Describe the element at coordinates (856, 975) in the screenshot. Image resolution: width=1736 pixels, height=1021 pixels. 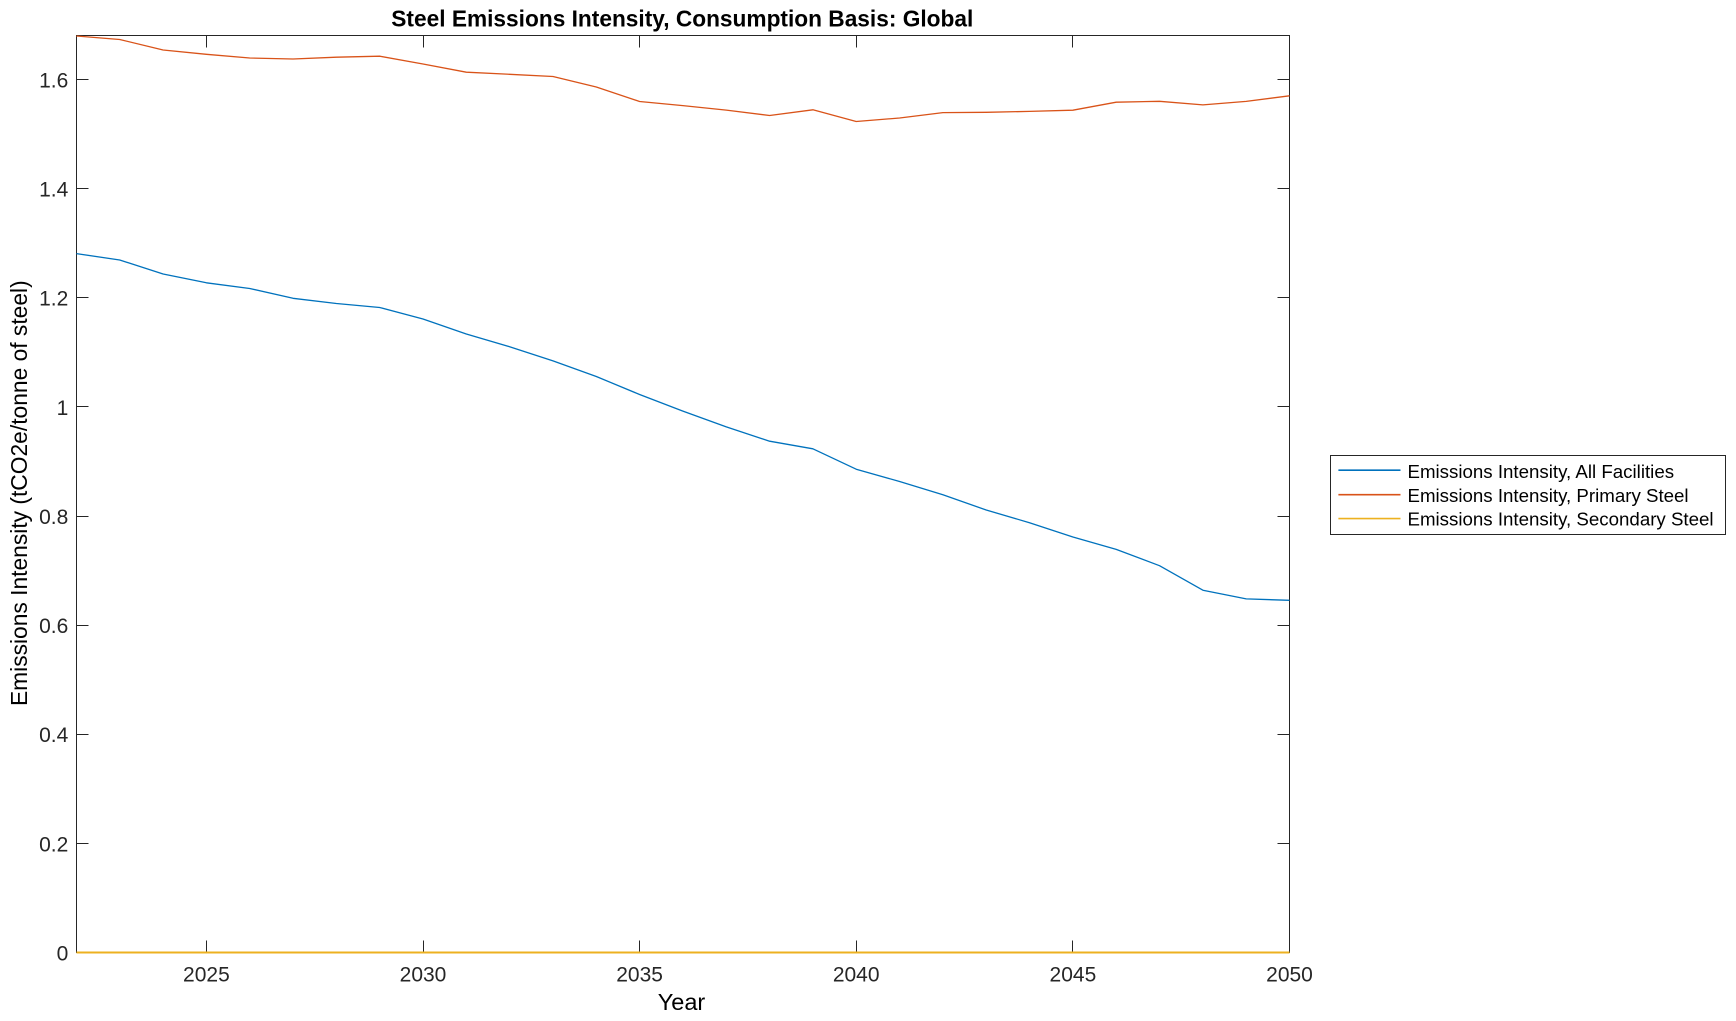
I see `svg-text: 2040` at that location.